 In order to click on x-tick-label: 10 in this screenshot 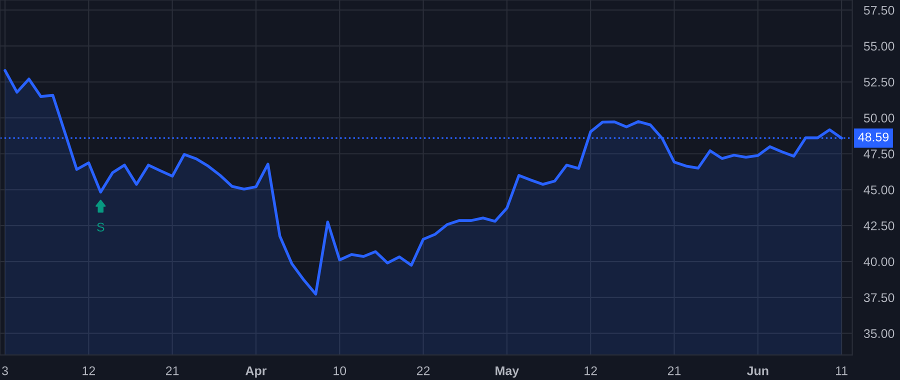, I will do `click(340, 371)`.